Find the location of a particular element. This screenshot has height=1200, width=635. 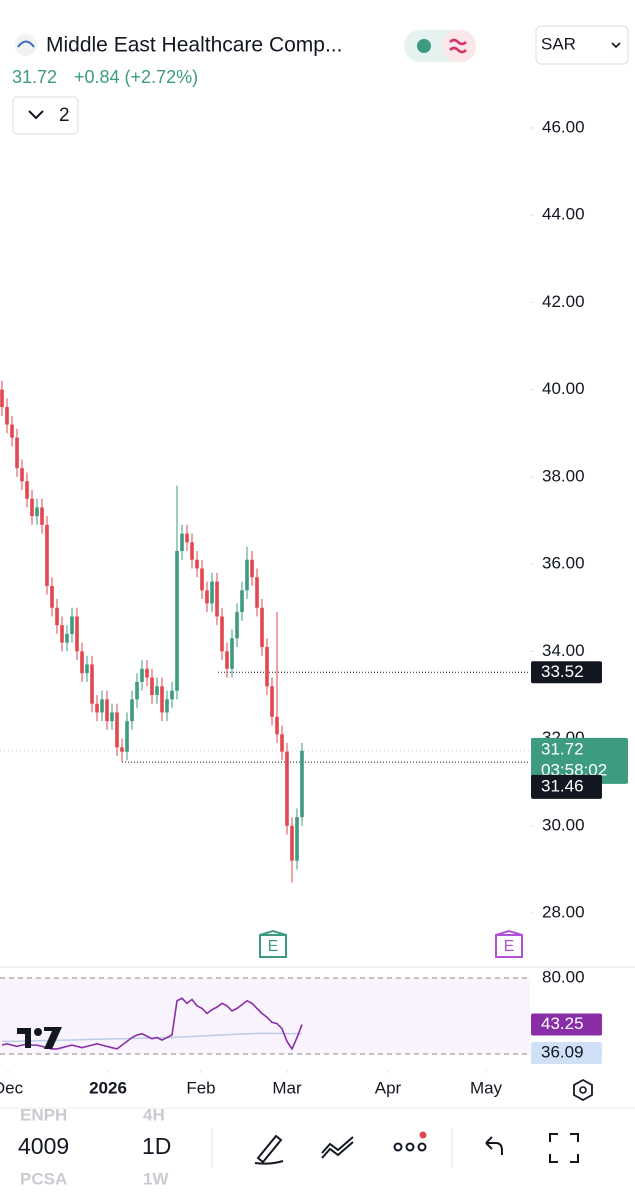

symbol: 4009 is located at coordinates (43, 1146).